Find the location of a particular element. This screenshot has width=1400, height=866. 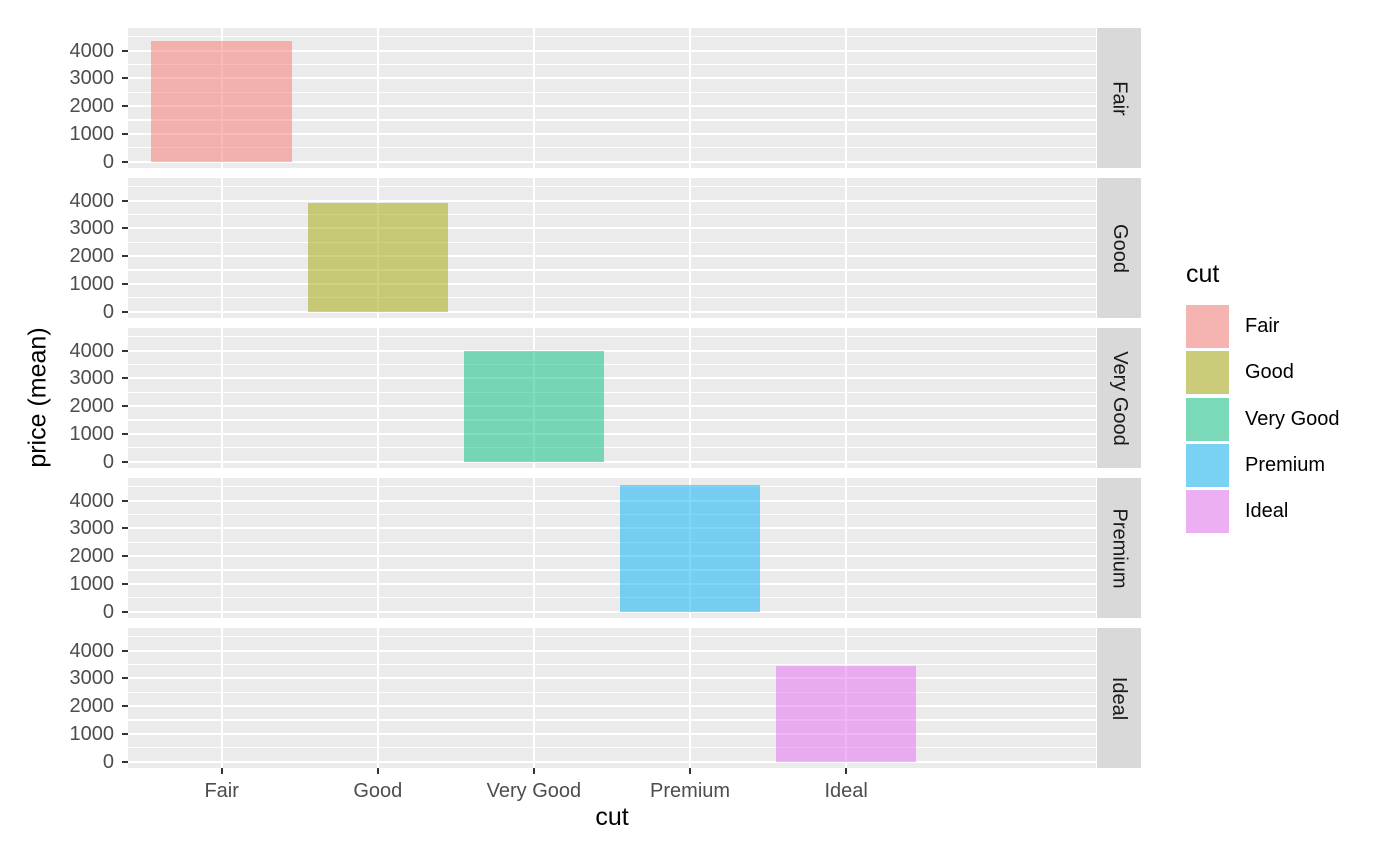

bar-ideal is located at coordinates (846, 713).